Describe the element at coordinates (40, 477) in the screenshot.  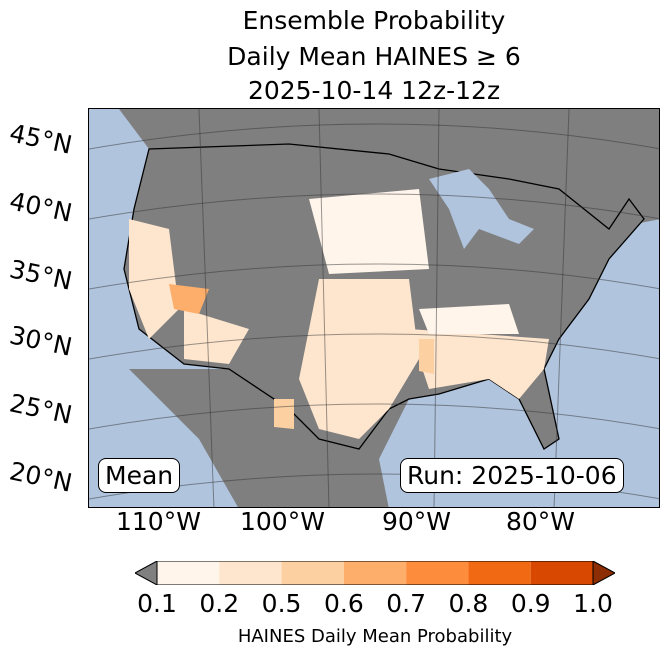
I see `lat-label: 20°N` at that location.